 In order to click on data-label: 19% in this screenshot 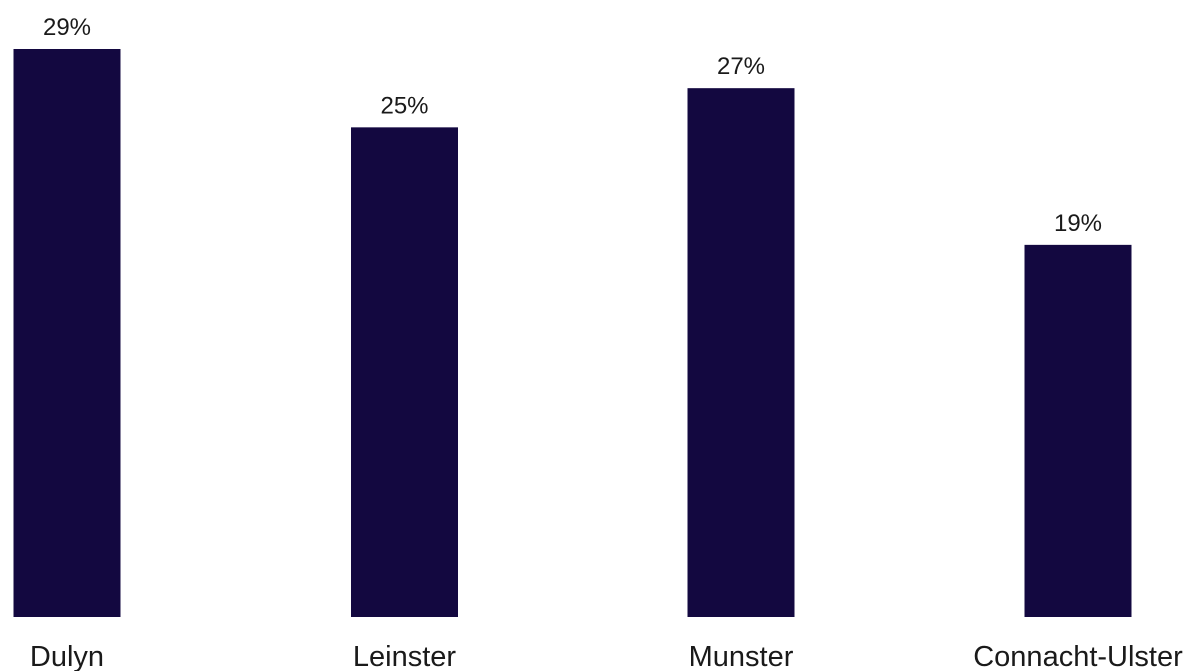, I will do `click(1078, 223)`.